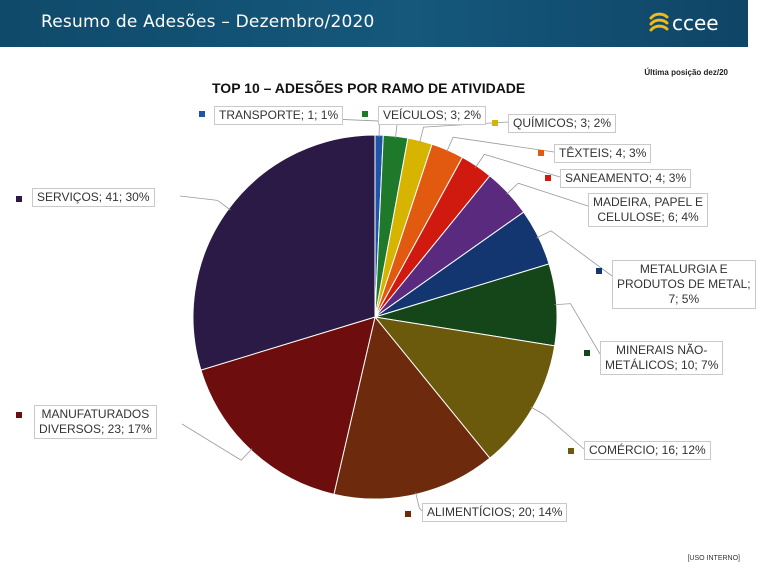 Image resolution: width=758 pixels, height=581 pixels. What do you see at coordinates (208, 22) in the screenshot?
I see `page-title: Resumo de Adesões – Dezembro/2020` at bounding box center [208, 22].